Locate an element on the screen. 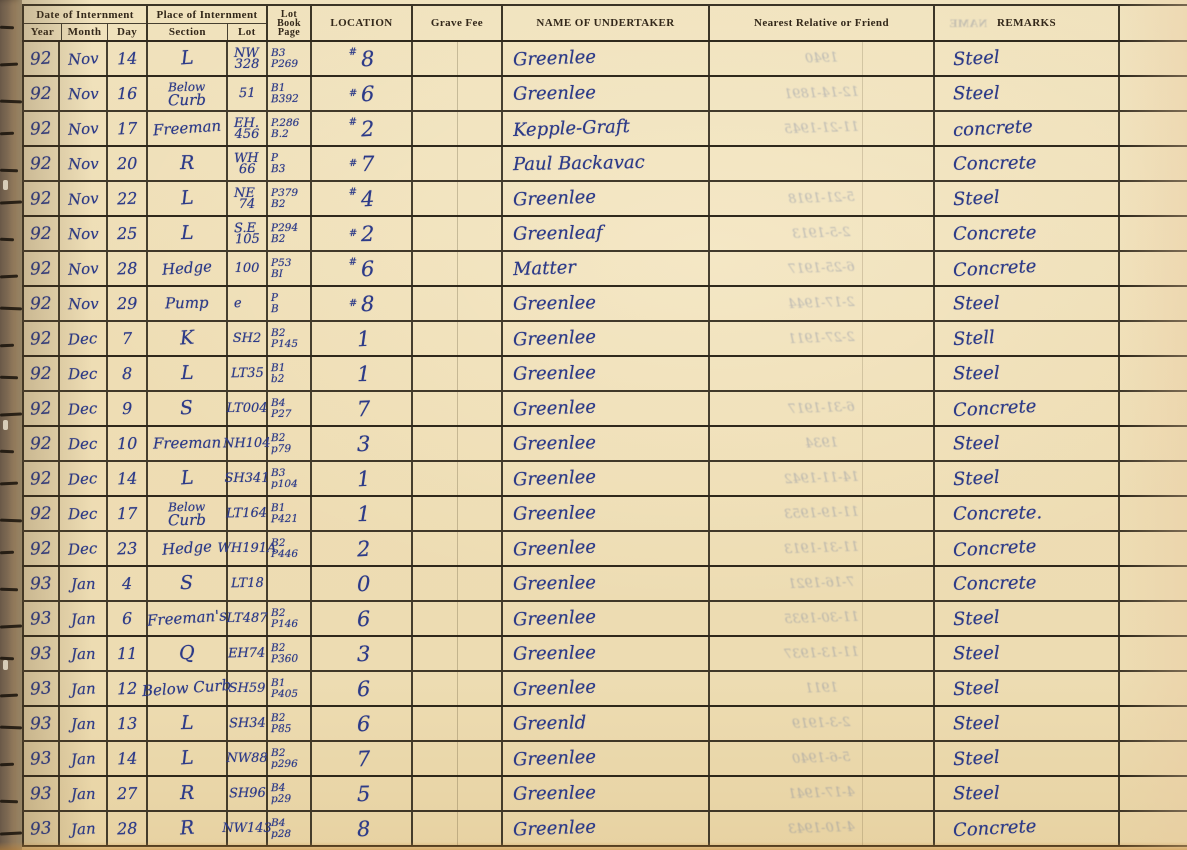  cell-location: # 2 is located at coordinates (362, 233).